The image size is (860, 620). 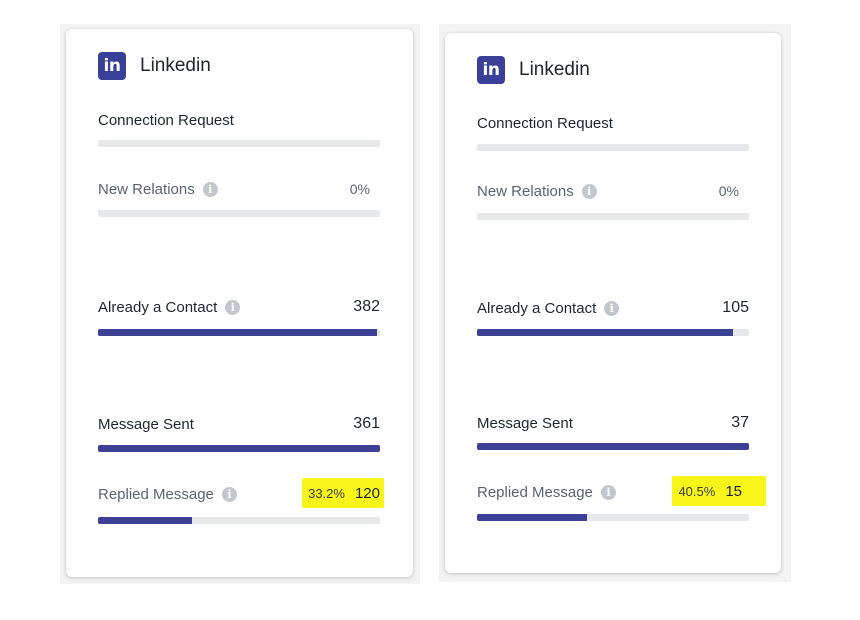 What do you see at coordinates (239, 433) in the screenshot?
I see `message-sent-metric: Message Sent 361` at bounding box center [239, 433].